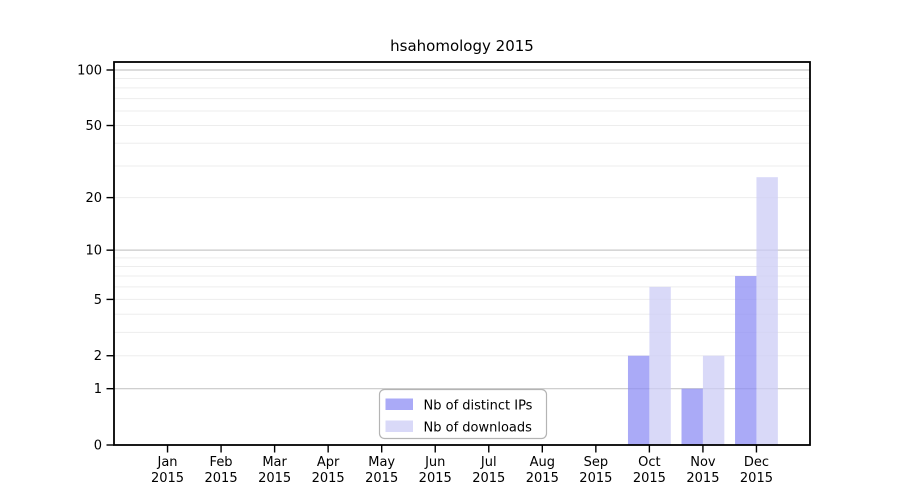 This screenshot has width=900, height=500. I want to click on legend-box, so click(463, 414).